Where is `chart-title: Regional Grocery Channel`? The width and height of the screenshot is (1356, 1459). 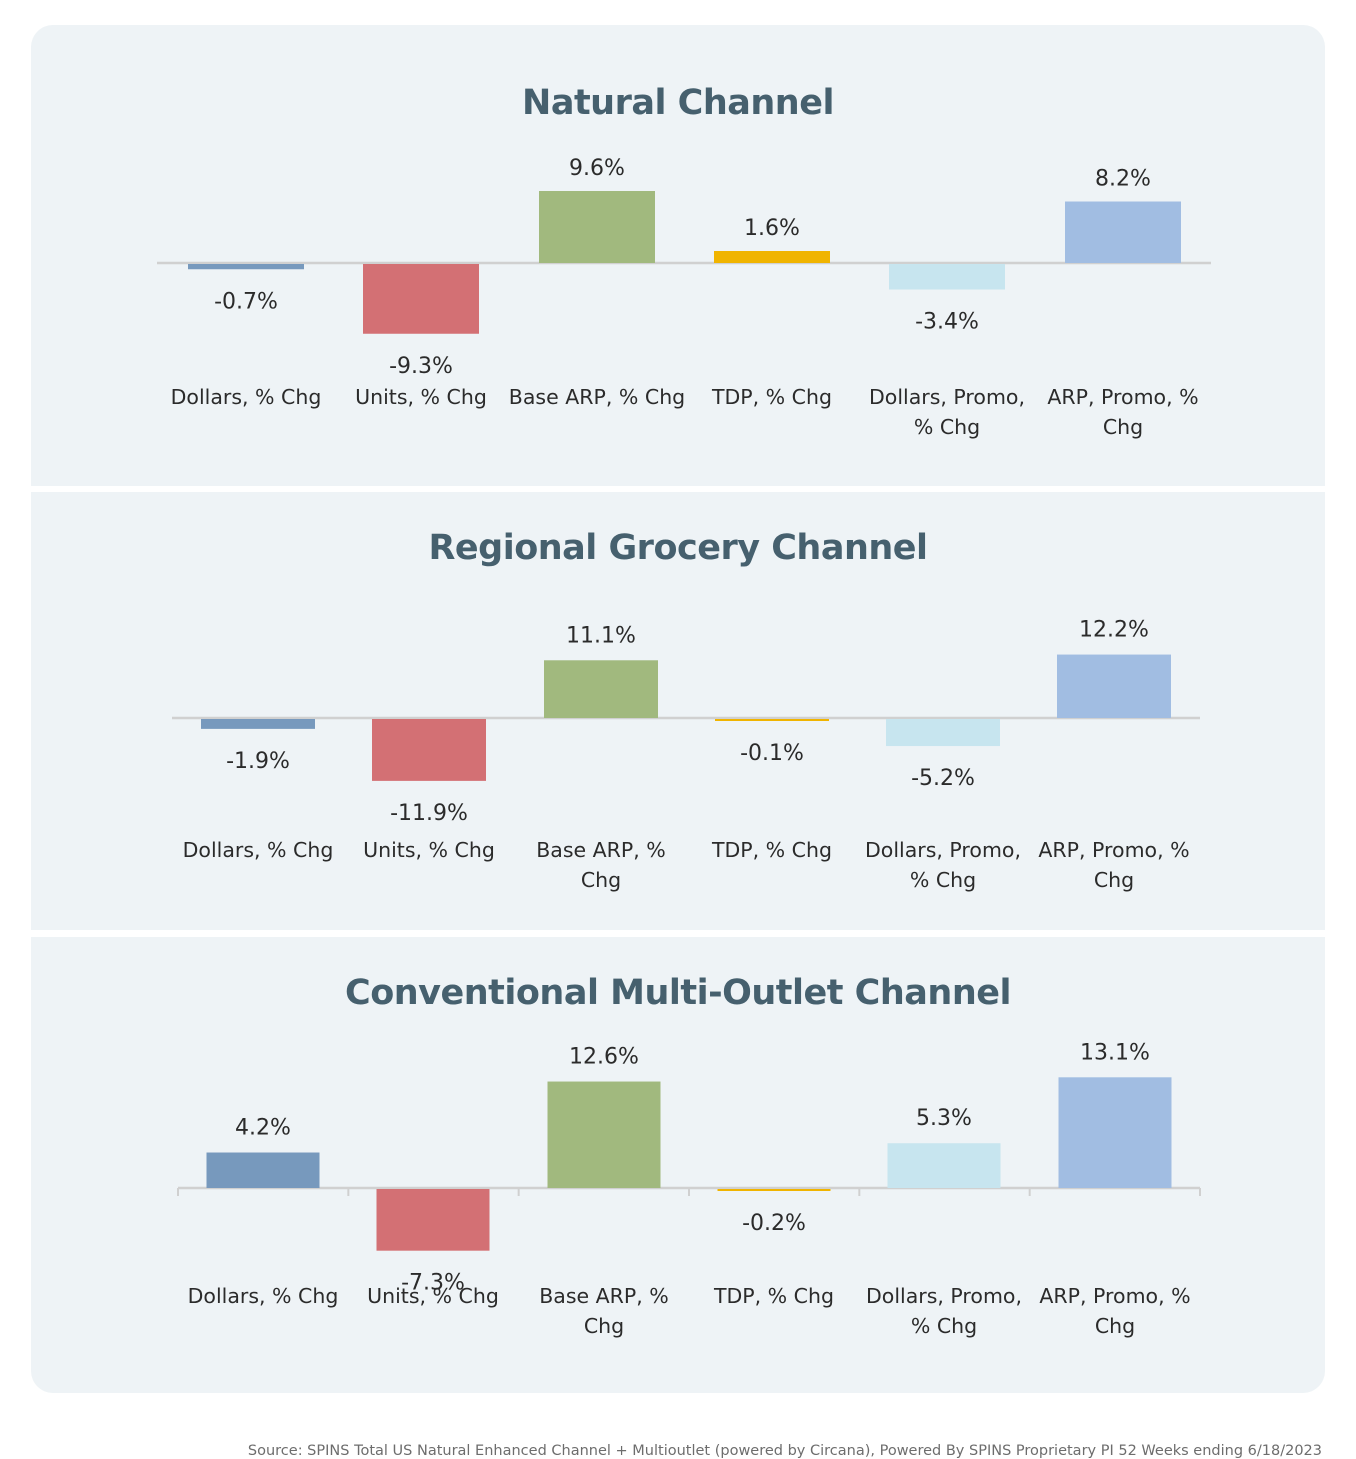 chart-title: Regional Grocery Channel is located at coordinates (678, 548).